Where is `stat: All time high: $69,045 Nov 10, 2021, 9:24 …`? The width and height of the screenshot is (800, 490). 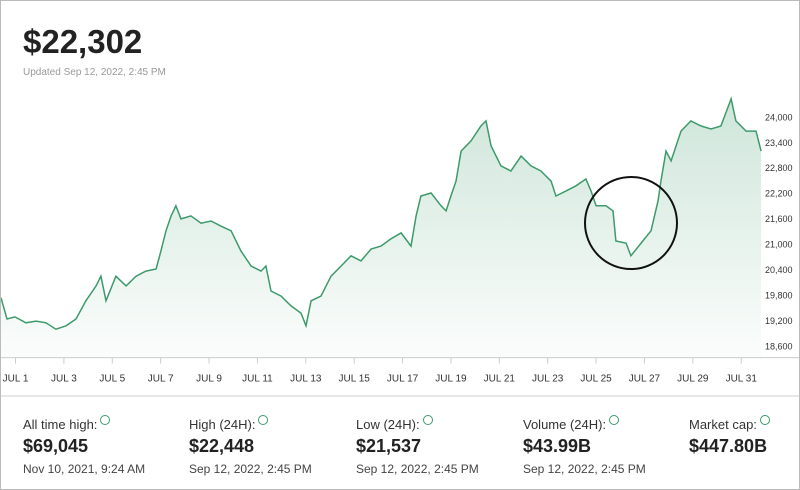
stat: All time high: $69,045 Nov 10, 2021, 9:24 … is located at coordinates (103, 445).